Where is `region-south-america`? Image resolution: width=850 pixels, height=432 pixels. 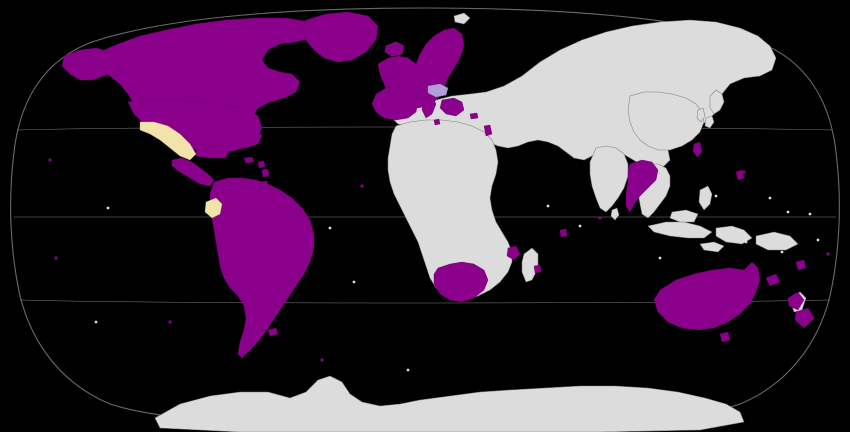
region-south-america is located at coordinates (262, 268).